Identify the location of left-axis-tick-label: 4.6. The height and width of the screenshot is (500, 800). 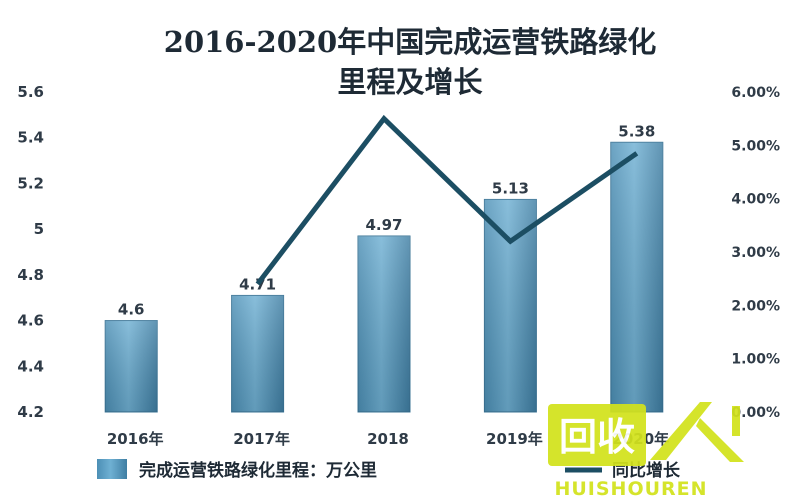
(30, 321).